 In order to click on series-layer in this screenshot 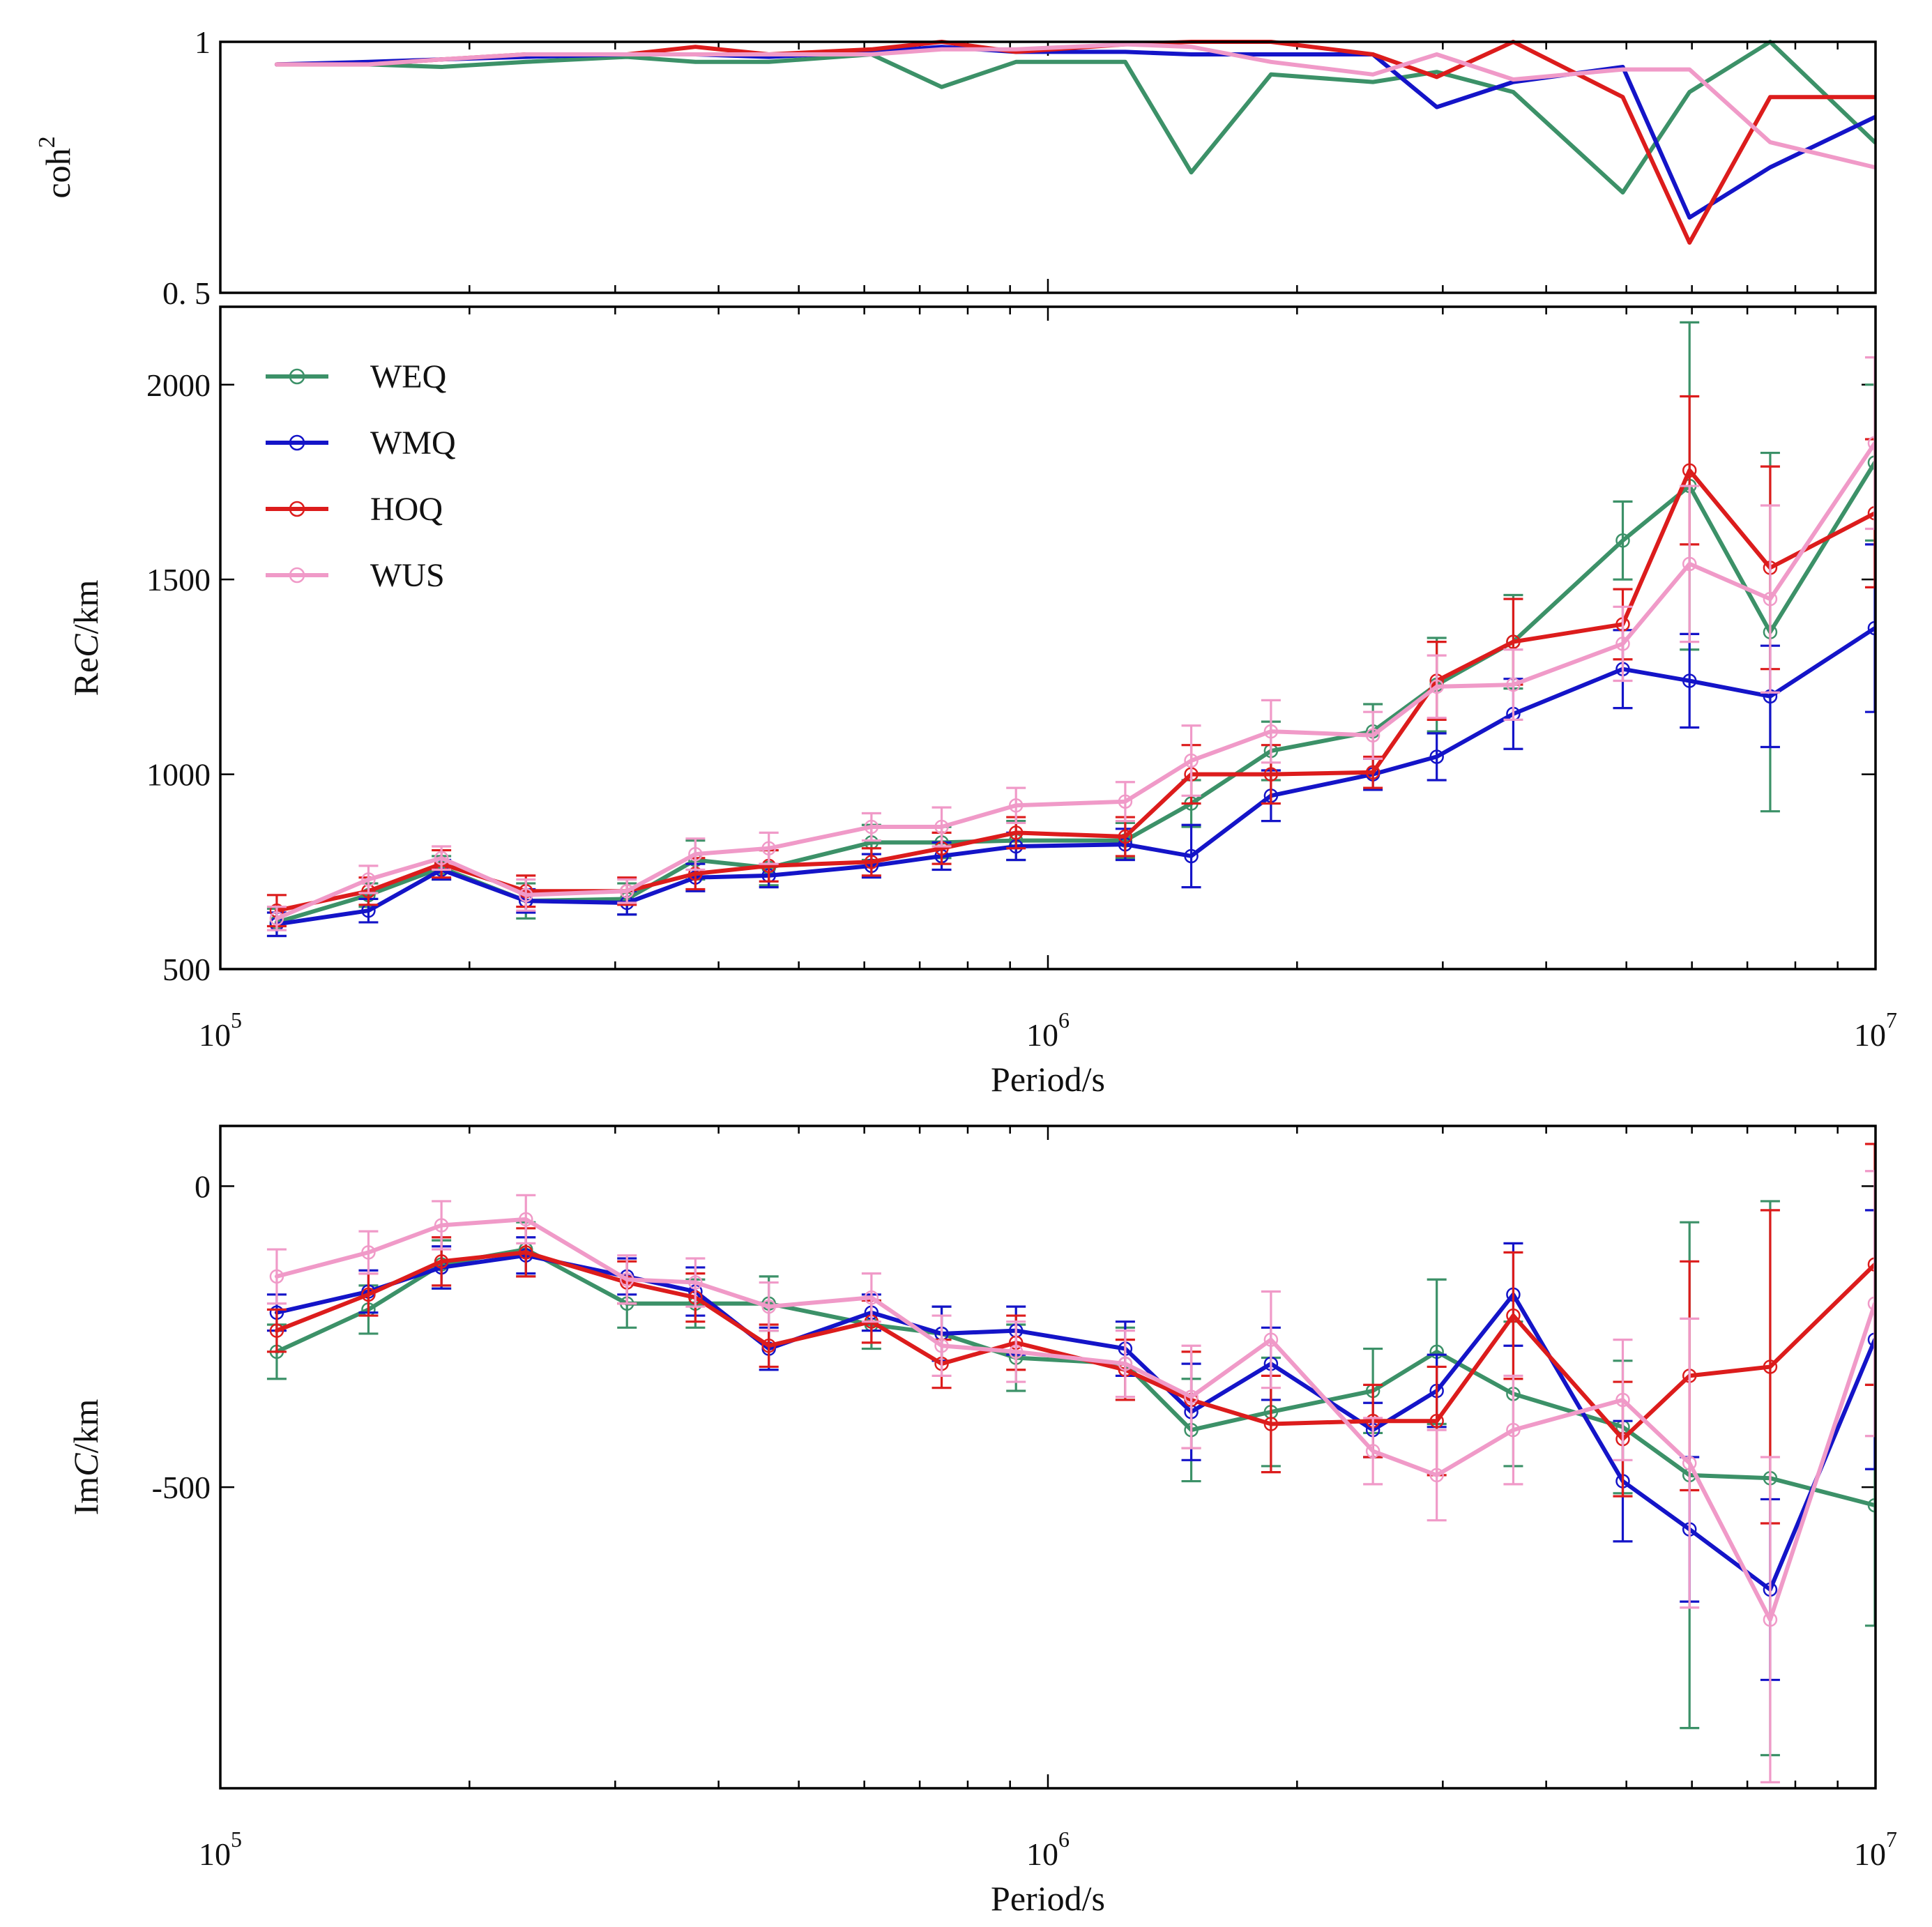, I will do `click(1075, 142)`.